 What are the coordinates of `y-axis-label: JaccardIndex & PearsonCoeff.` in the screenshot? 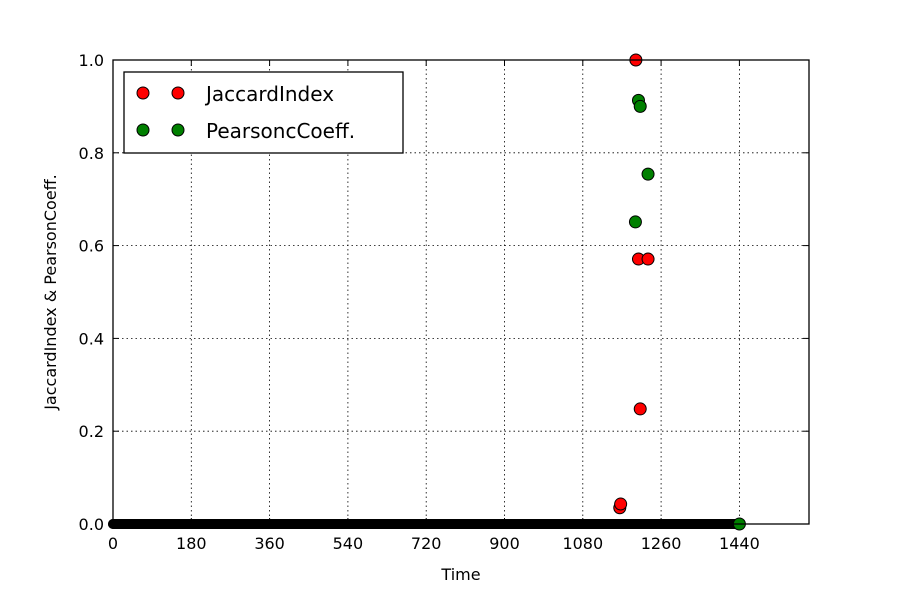 It's located at (50, 292).